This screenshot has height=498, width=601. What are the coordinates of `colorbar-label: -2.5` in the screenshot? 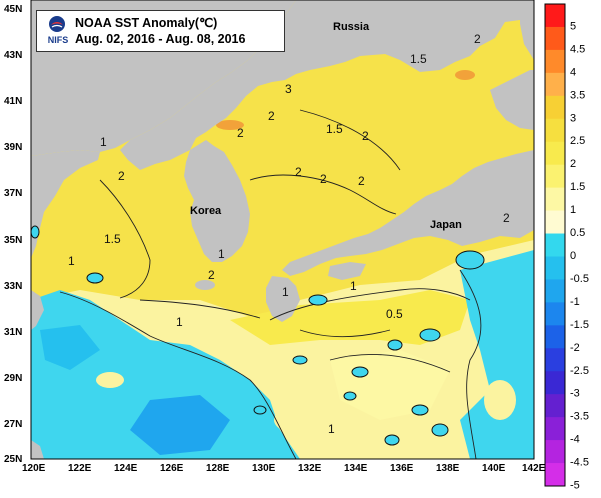 It's located at (579, 371).